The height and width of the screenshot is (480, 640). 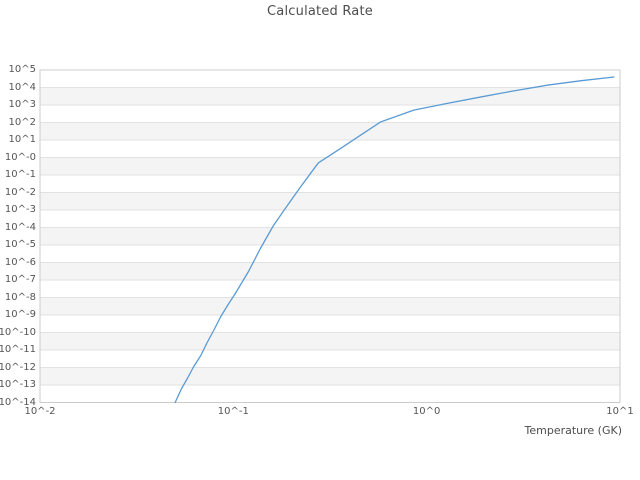 I want to click on y-tick-label: 10^-5, so click(x=20, y=244).